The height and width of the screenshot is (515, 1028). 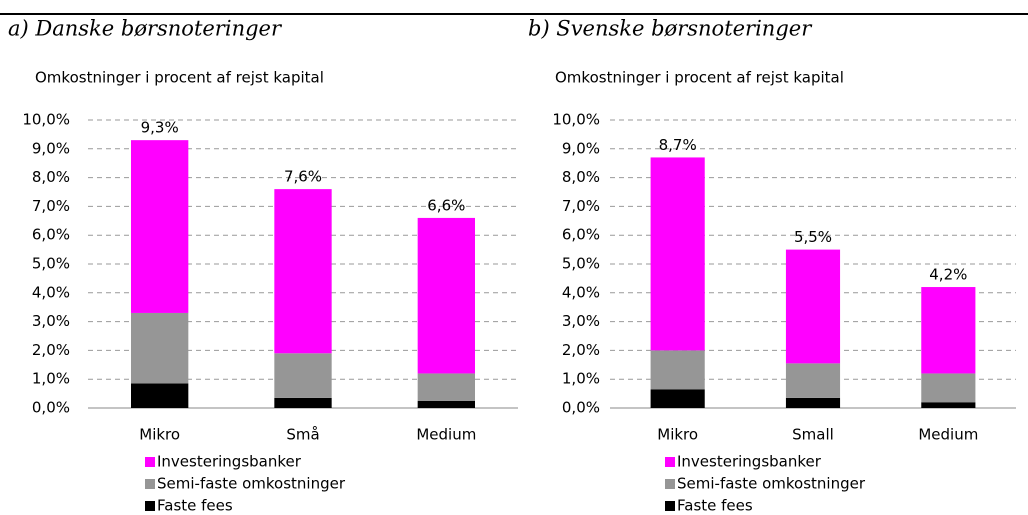 I want to click on chart-title: b) Svenske børsnoteringer, so click(x=670, y=29).